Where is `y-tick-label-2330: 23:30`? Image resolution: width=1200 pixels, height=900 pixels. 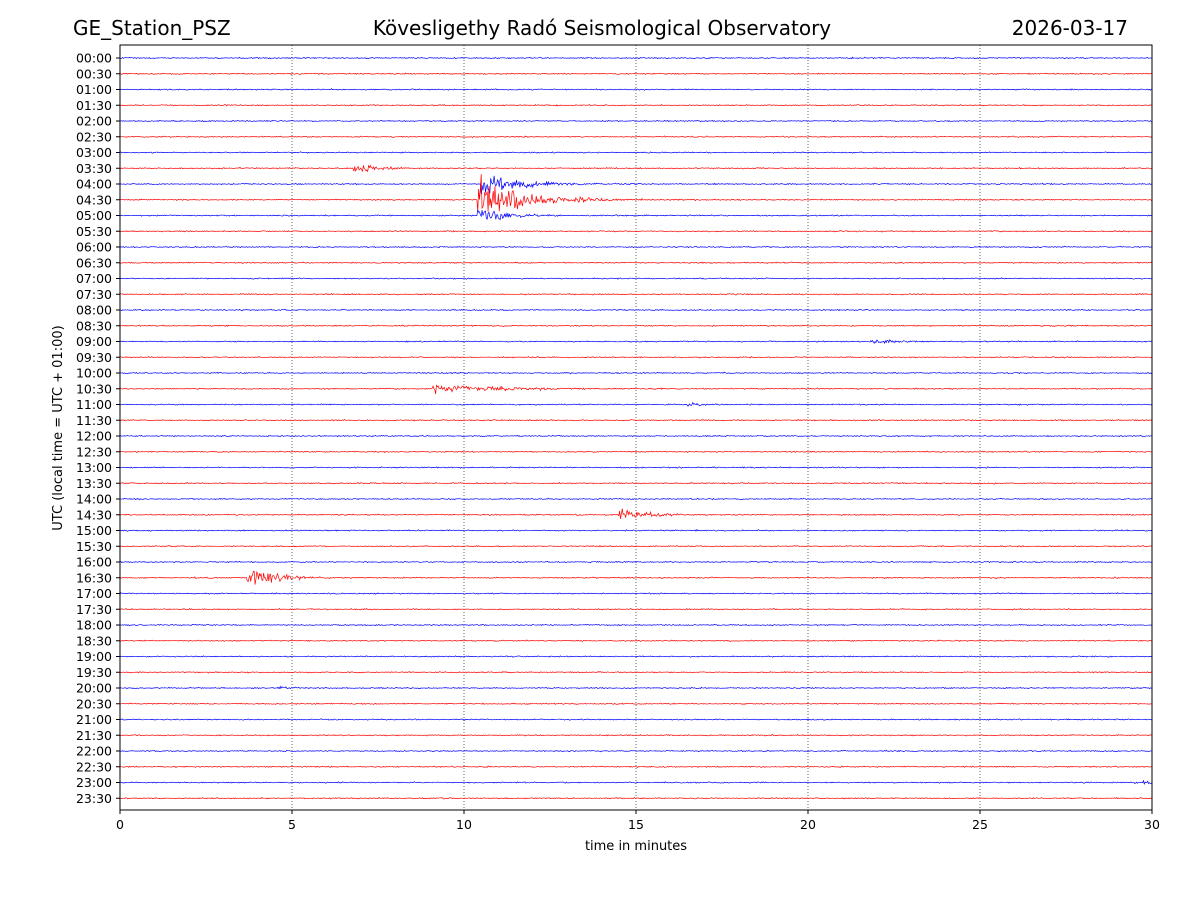 y-tick-label-2330: 23:30 is located at coordinates (94, 798).